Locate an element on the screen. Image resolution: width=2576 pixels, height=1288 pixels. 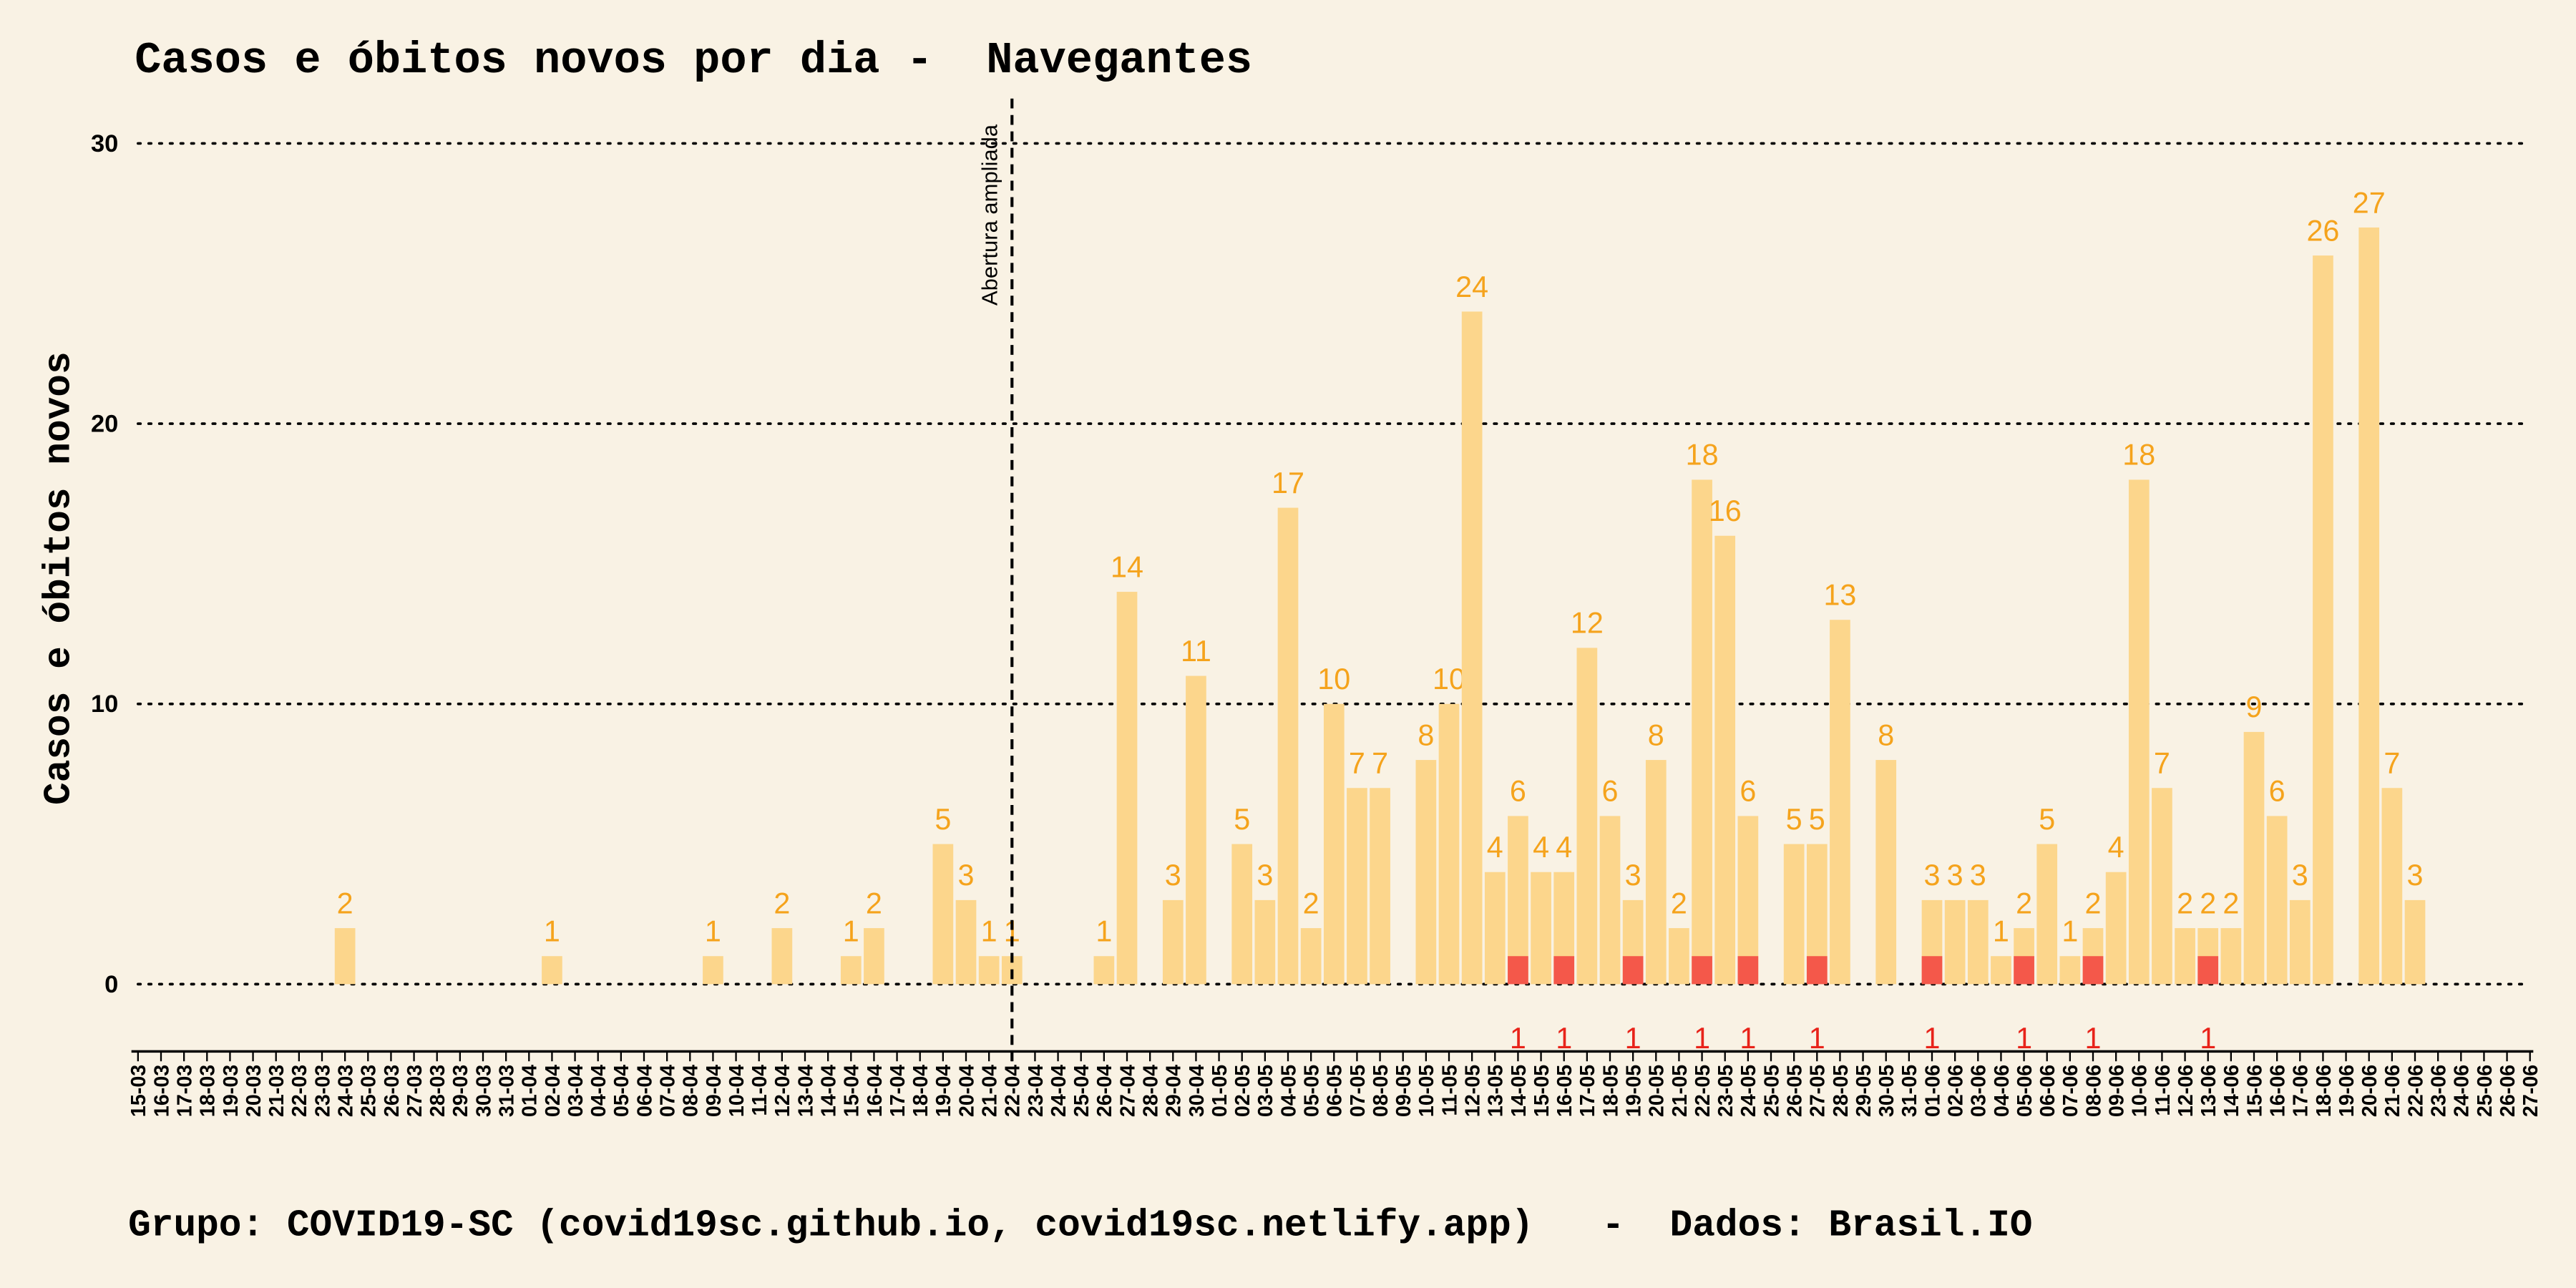
x-tick-label: 22-06 is located at coordinates (2415, 1091).